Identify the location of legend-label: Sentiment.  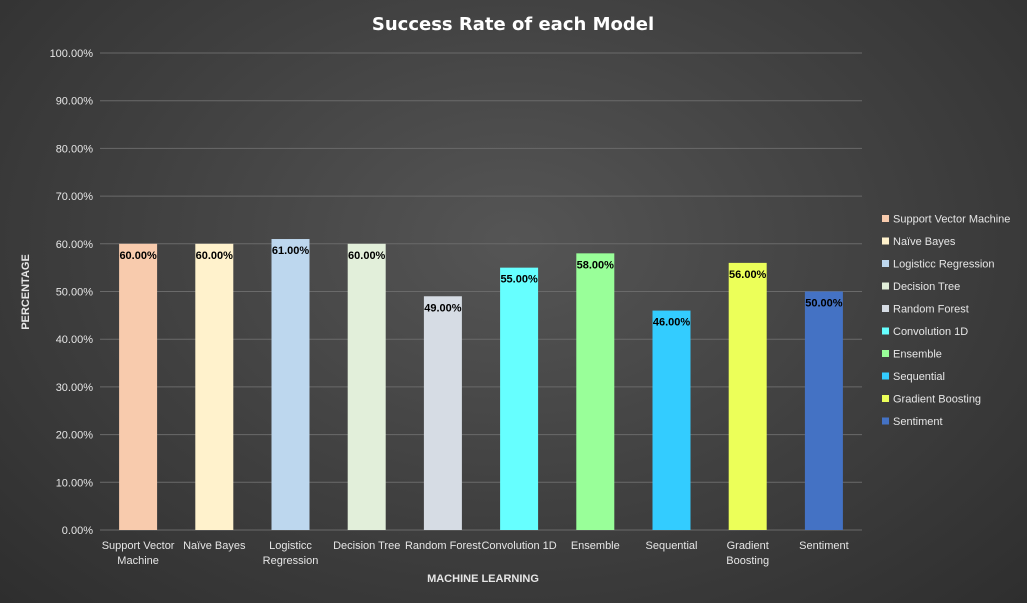
(918, 422).